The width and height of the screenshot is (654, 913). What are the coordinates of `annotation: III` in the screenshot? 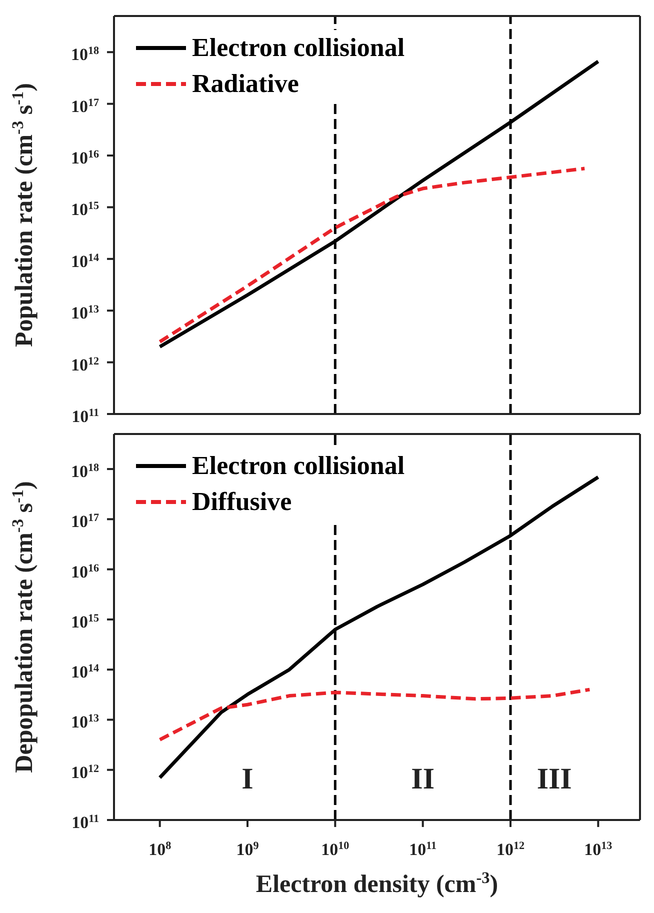 It's located at (554, 779).